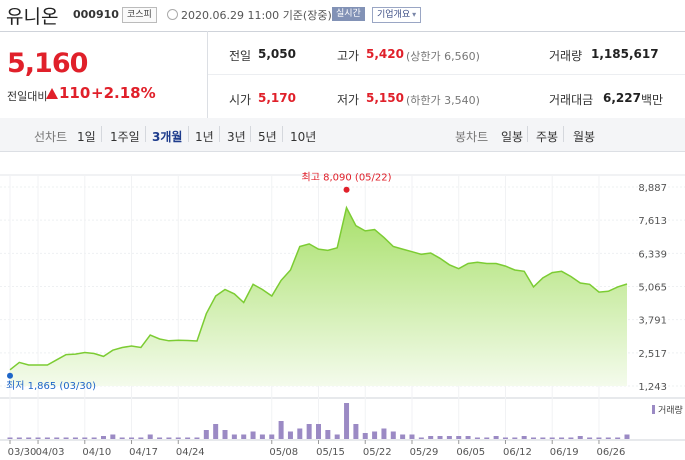 Image resolution: width=685 pixels, height=460 pixels. What do you see at coordinates (348, 56) in the screenshot?
I see `high-label: 고가` at bounding box center [348, 56].